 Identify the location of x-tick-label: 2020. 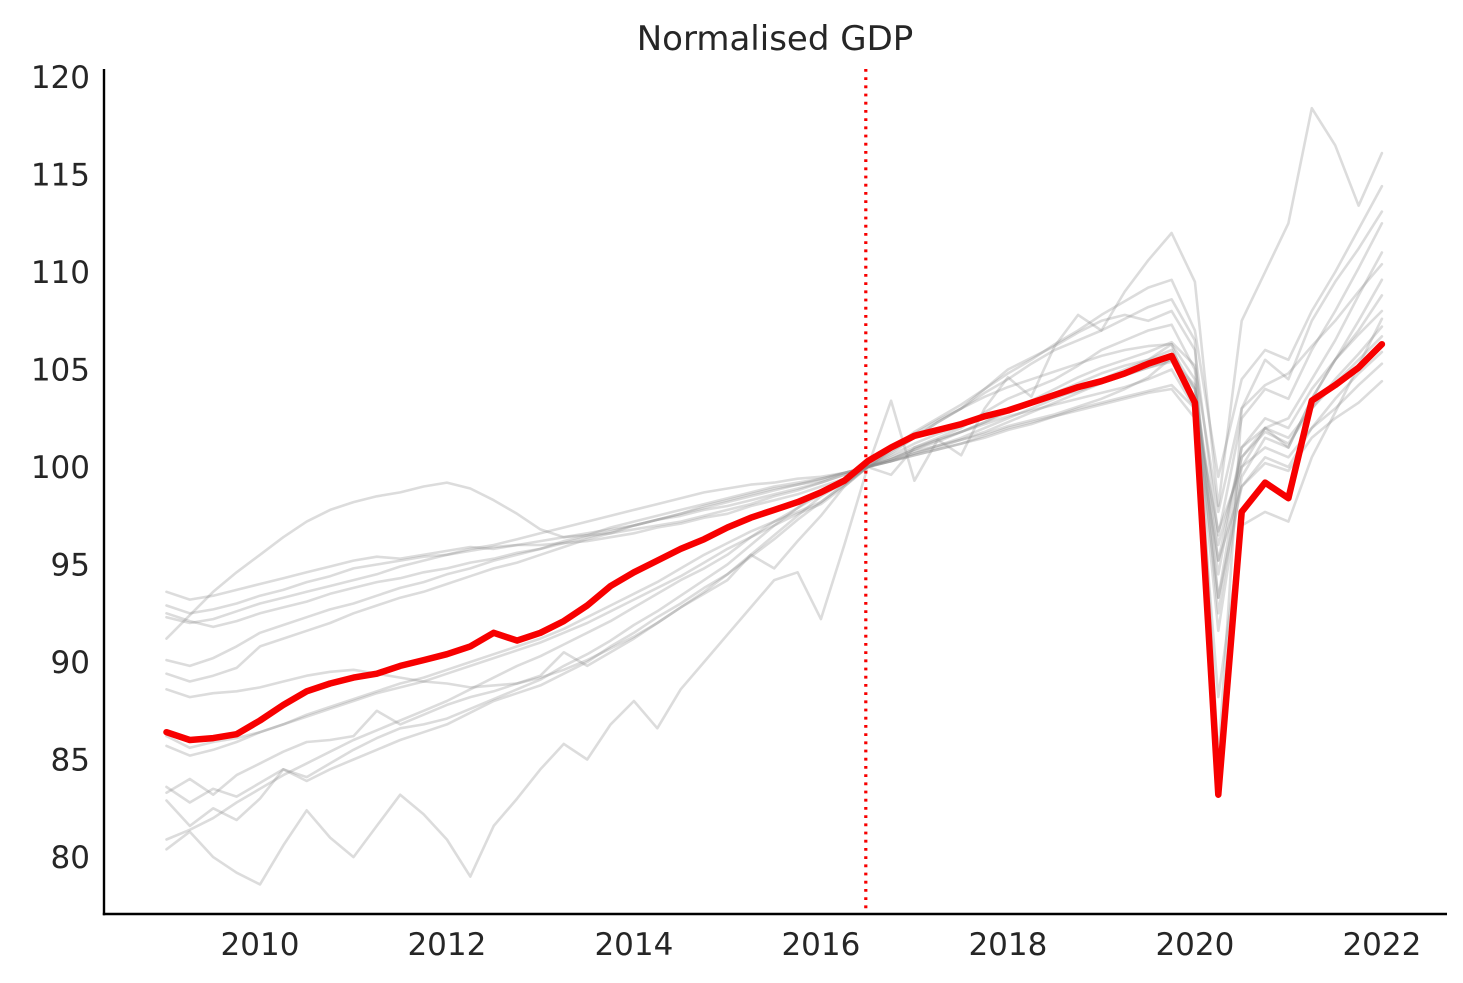
(1194, 945).